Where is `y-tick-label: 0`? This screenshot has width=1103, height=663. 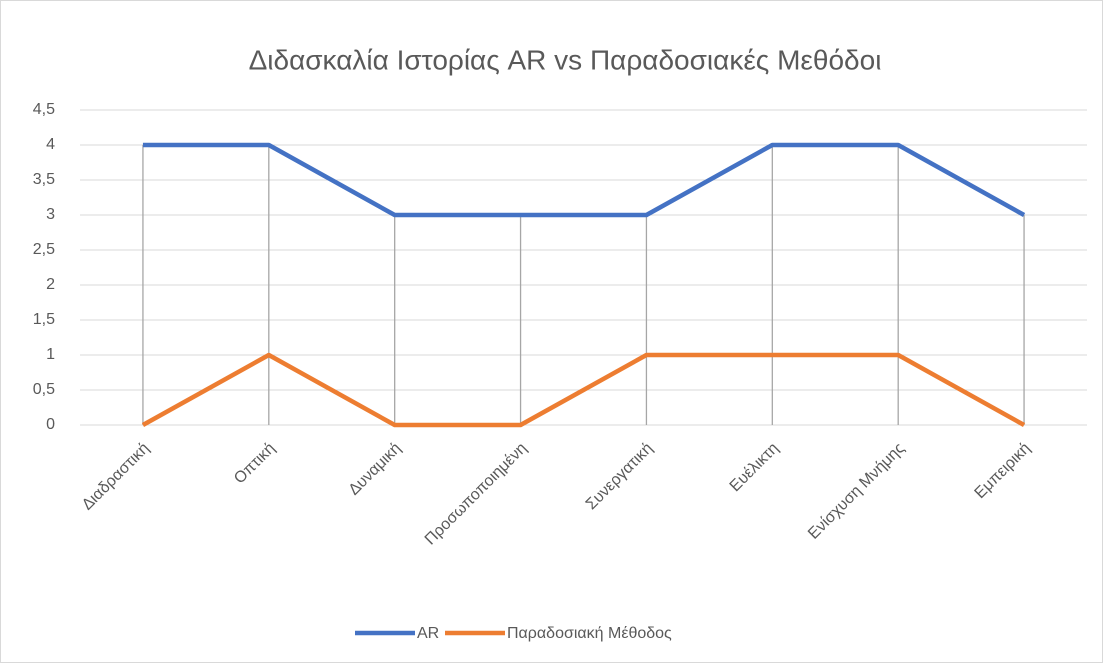 y-tick-label: 0 is located at coordinates (50, 424).